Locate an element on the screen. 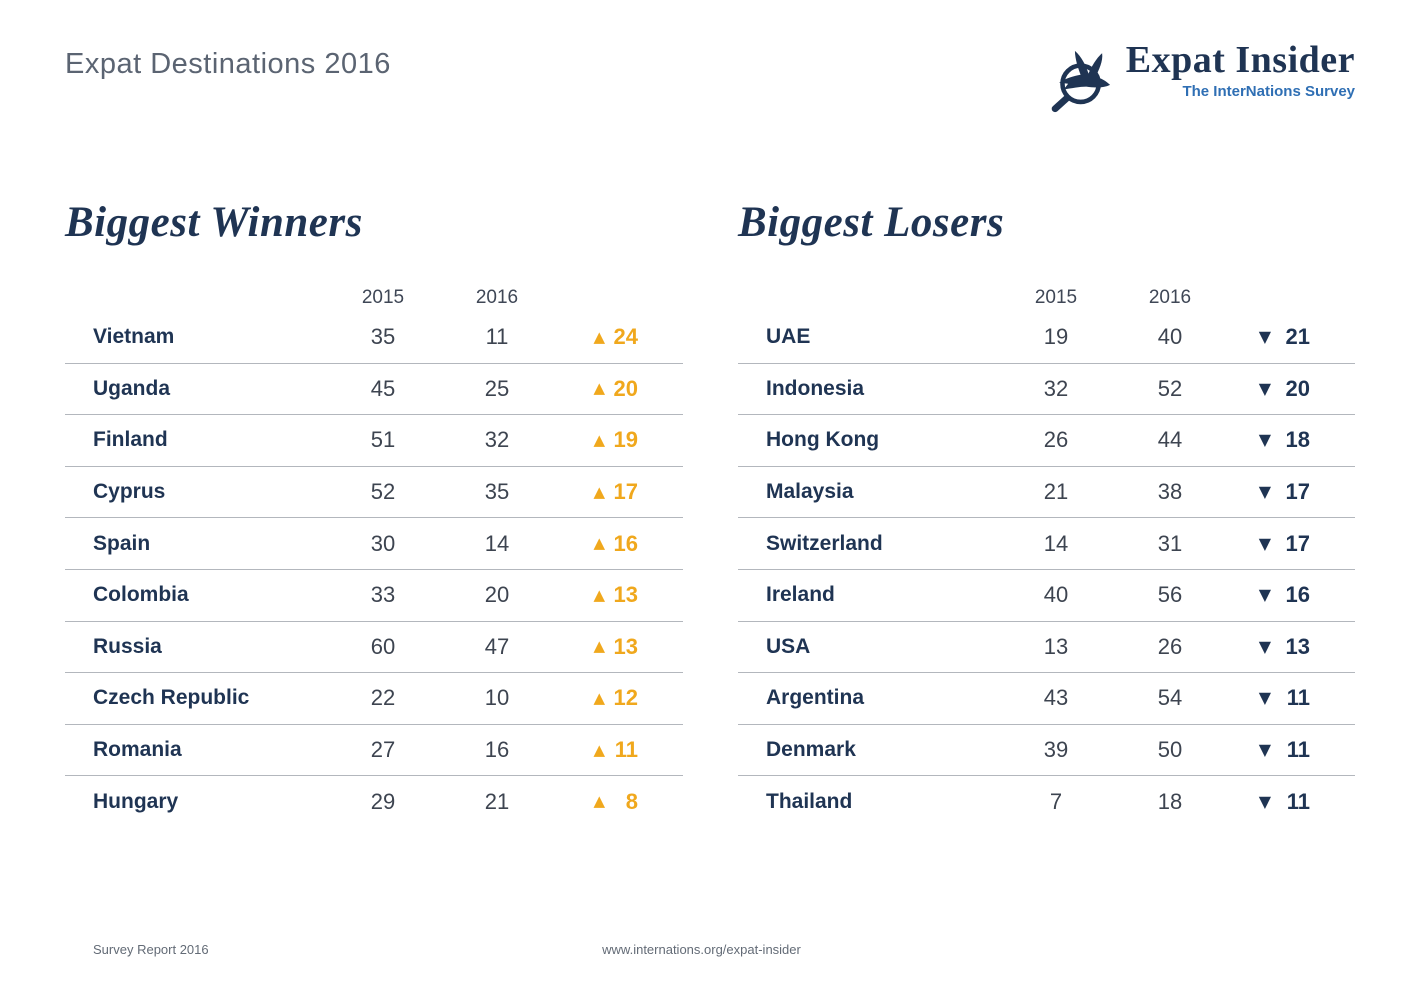  column-header-2015: 2015 is located at coordinates (383, 297).